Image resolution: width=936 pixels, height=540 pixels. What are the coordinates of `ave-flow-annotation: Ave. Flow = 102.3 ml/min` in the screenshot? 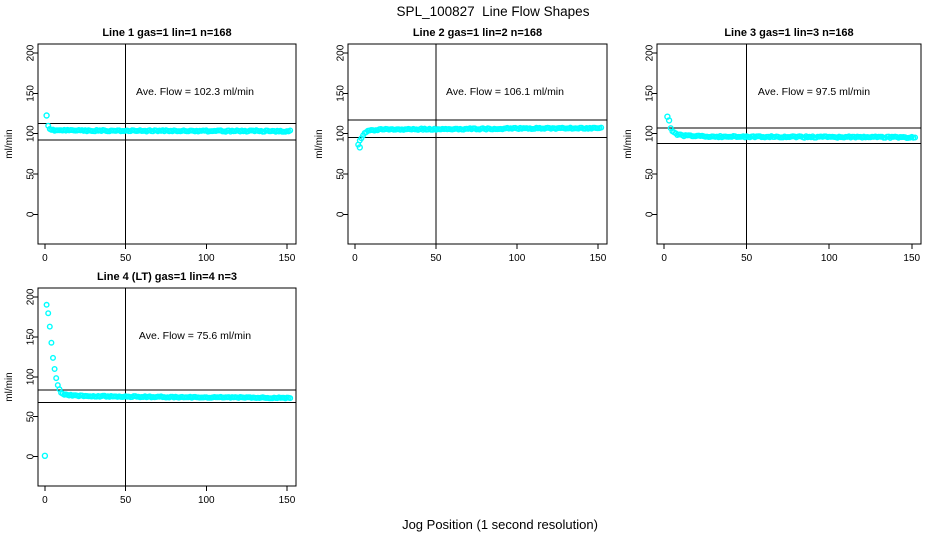 It's located at (195, 92).